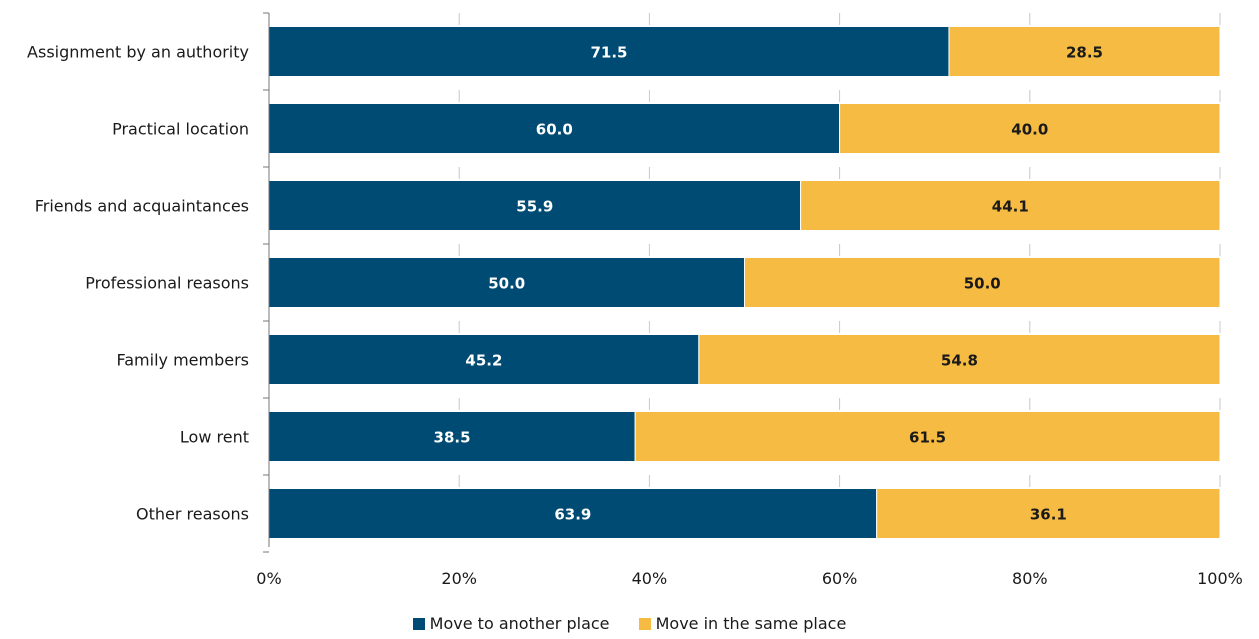  What do you see at coordinates (142, 206) in the screenshot?
I see `category-label: Friends and acquaintances` at bounding box center [142, 206].